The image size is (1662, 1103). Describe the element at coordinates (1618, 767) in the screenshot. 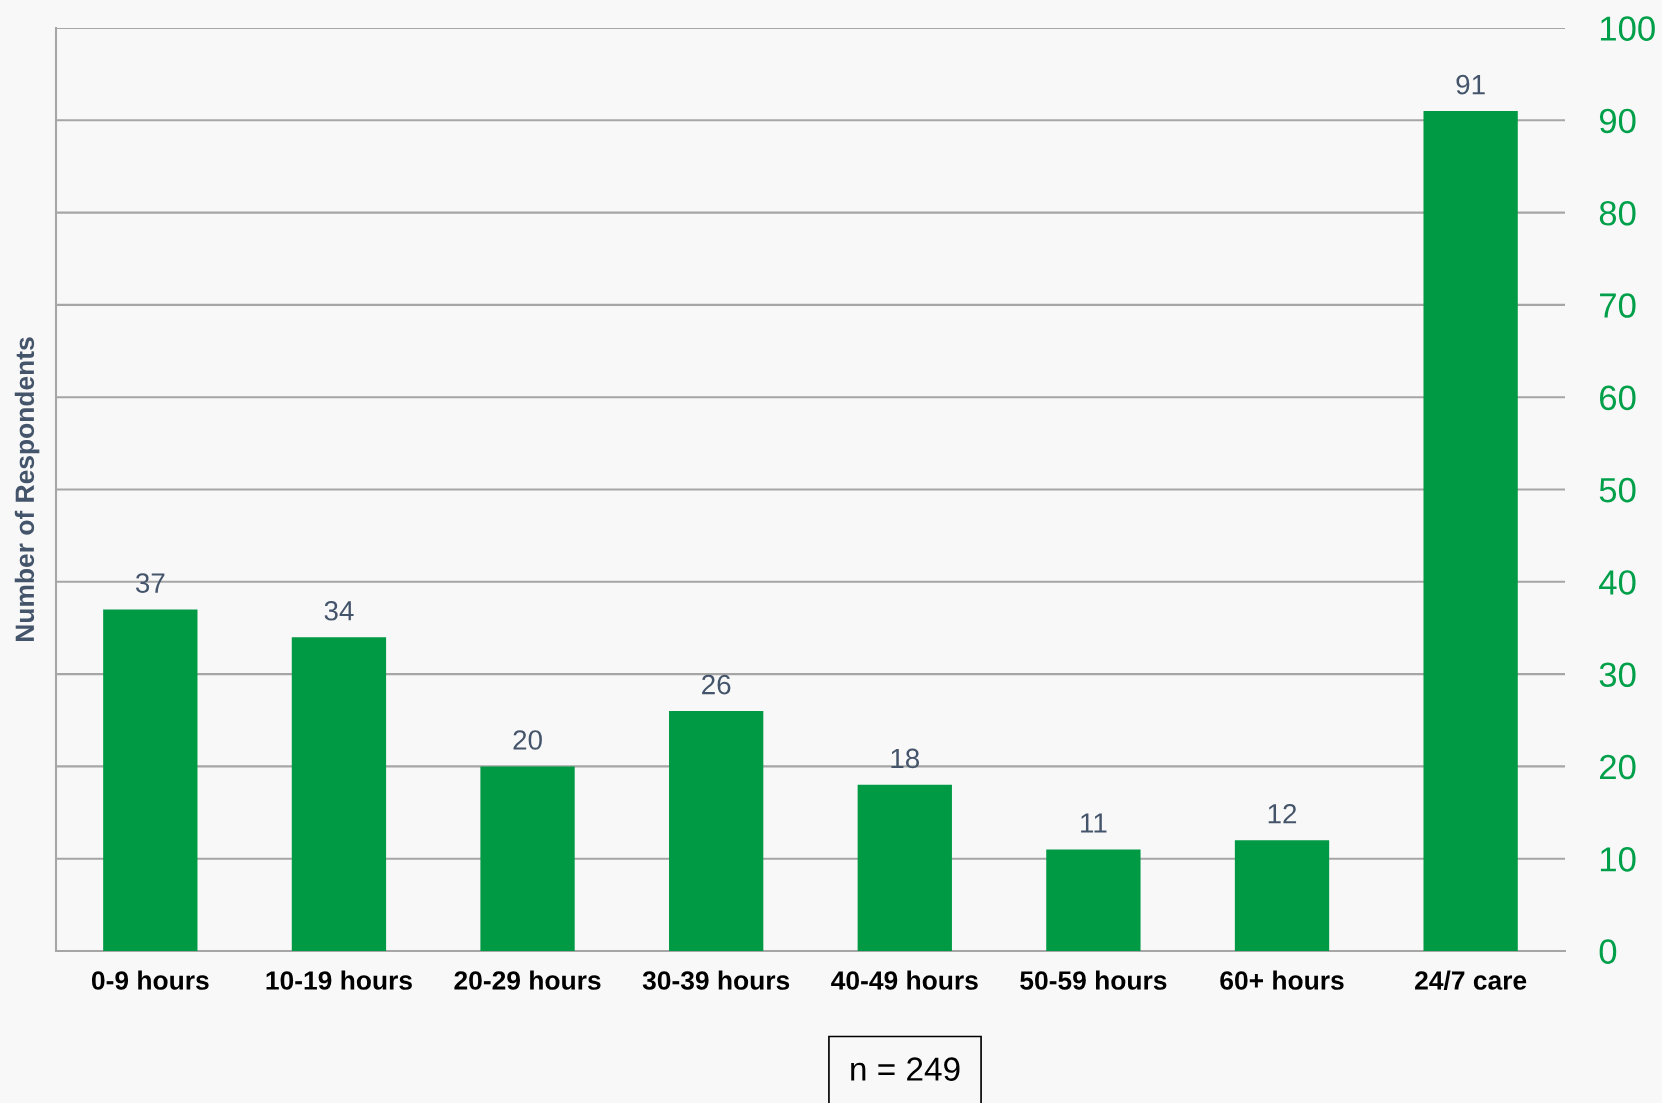

I see `y-tick-label: 20` at that location.